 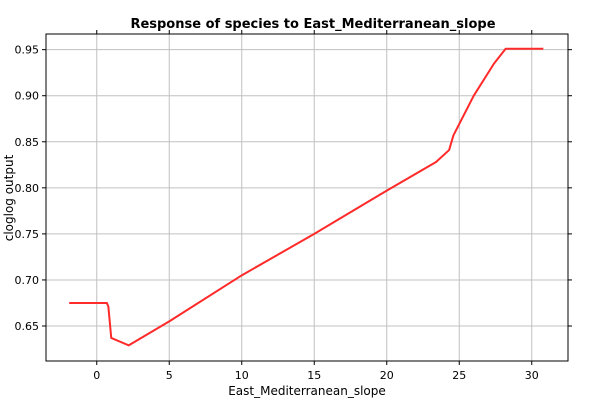 I want to click on x-tick-label: 25, so click(x=459, y=375).